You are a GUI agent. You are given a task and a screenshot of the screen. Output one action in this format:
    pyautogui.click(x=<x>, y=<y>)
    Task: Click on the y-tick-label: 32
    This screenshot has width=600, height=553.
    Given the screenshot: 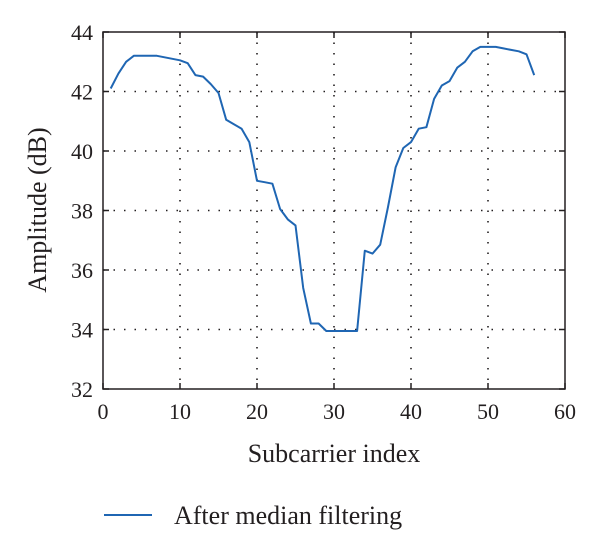 What is the action you would take?
    pyautogui.click(x=82, y=389)
    